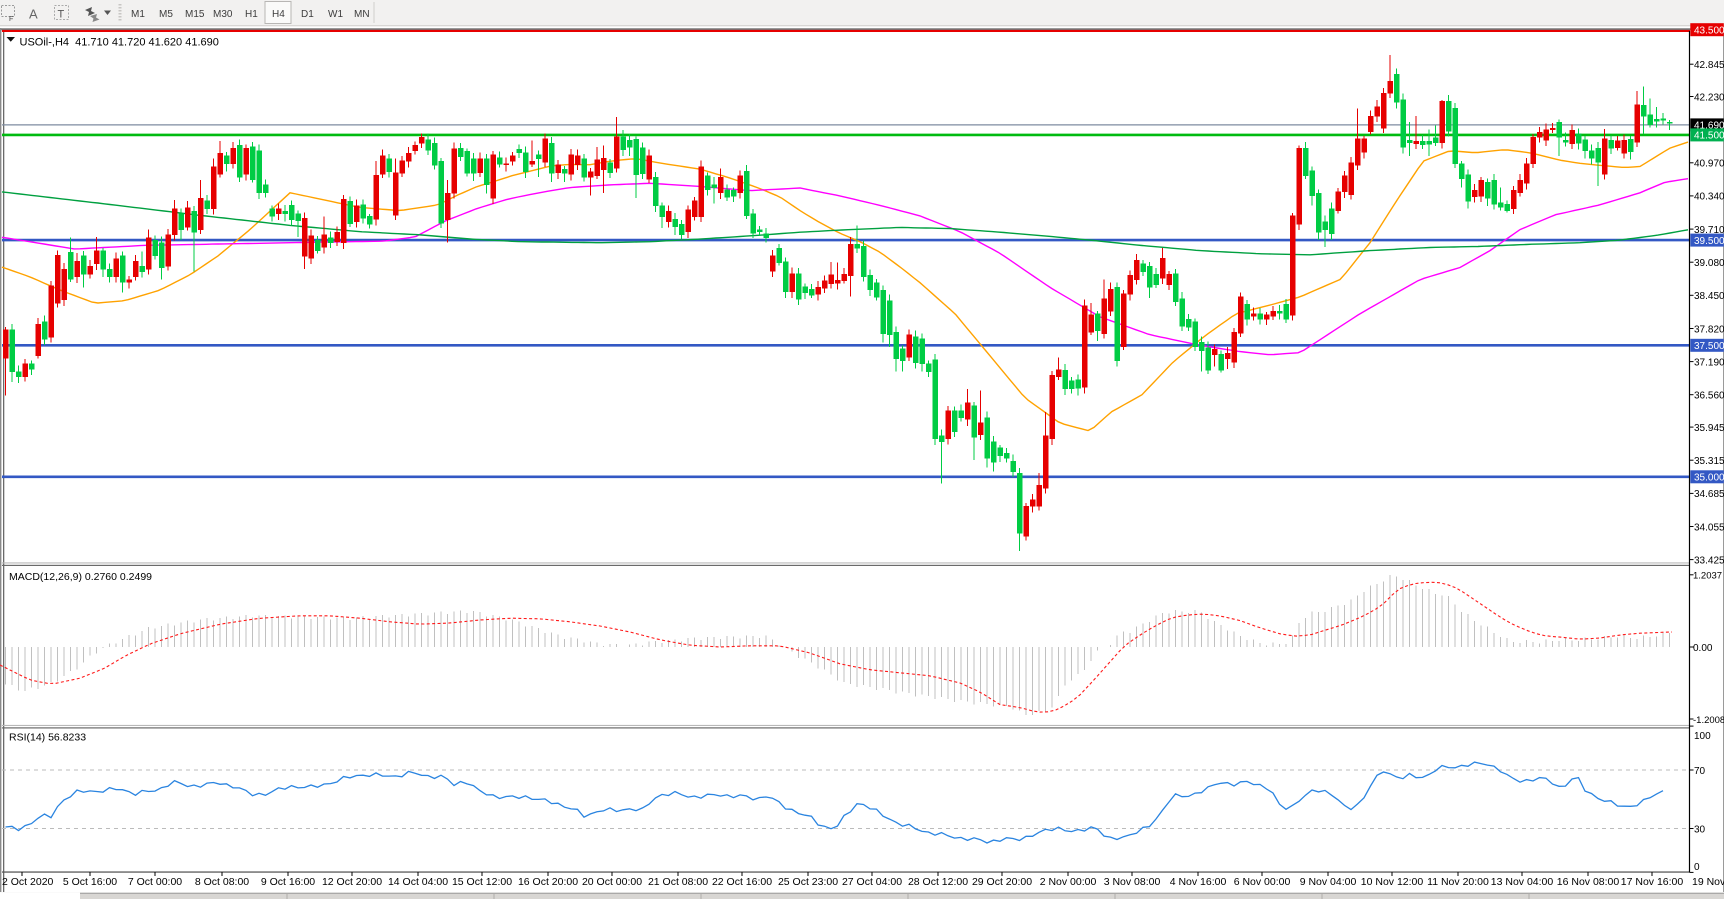  I want to click on svg-text: 29 Oct 20:00, so click(1002, 882).